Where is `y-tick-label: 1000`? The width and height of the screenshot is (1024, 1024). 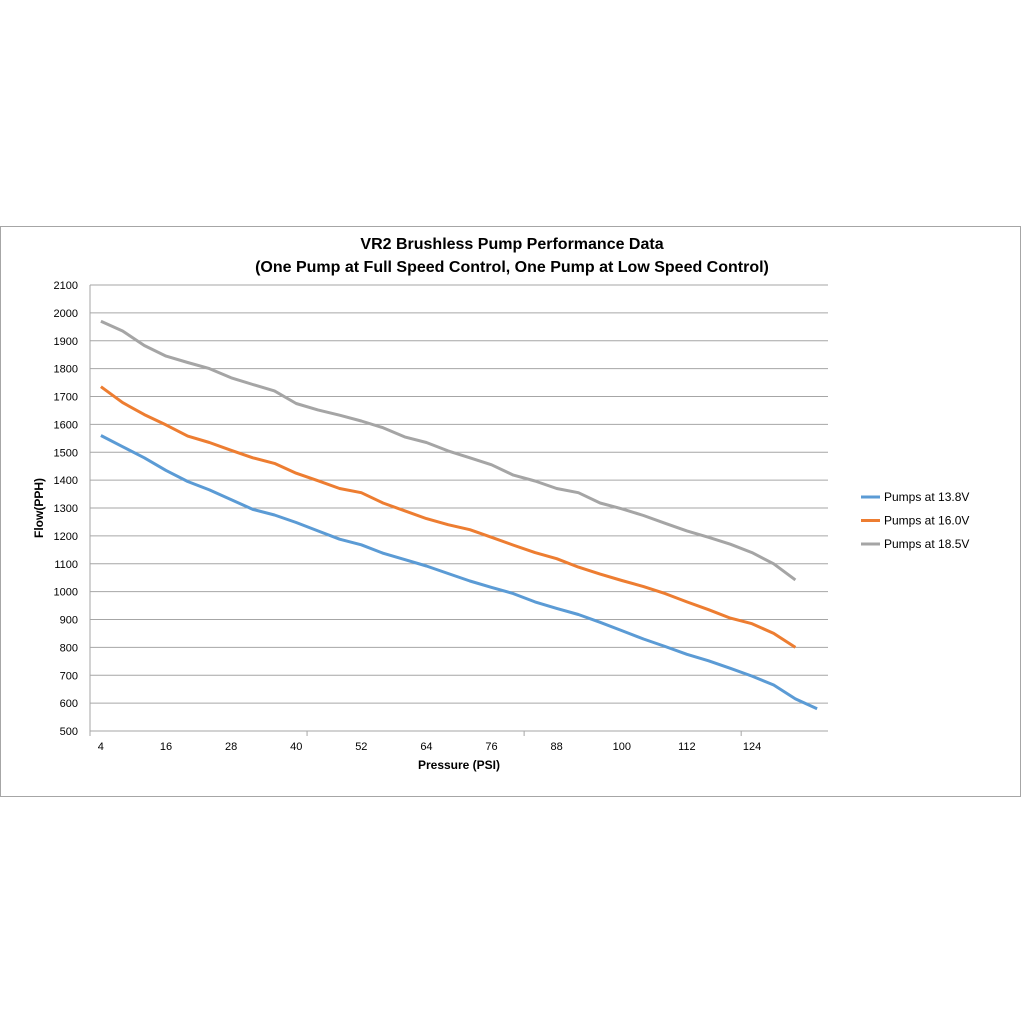 y-tick-label: 1000 is located at coordinates (66, 593).